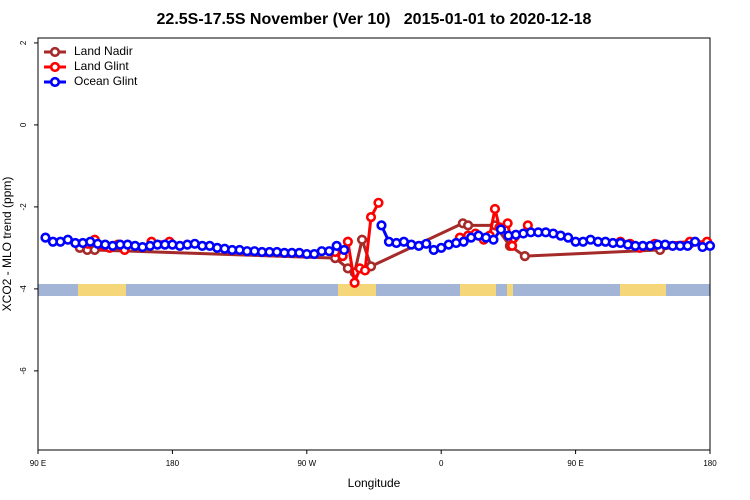 Image resolution: width=750 pixels, height=500 pixels. What do you see at coordinates (441, 463) in the screenshot?
I see `x-tick-label: 0` at bounding box center [441, 463].